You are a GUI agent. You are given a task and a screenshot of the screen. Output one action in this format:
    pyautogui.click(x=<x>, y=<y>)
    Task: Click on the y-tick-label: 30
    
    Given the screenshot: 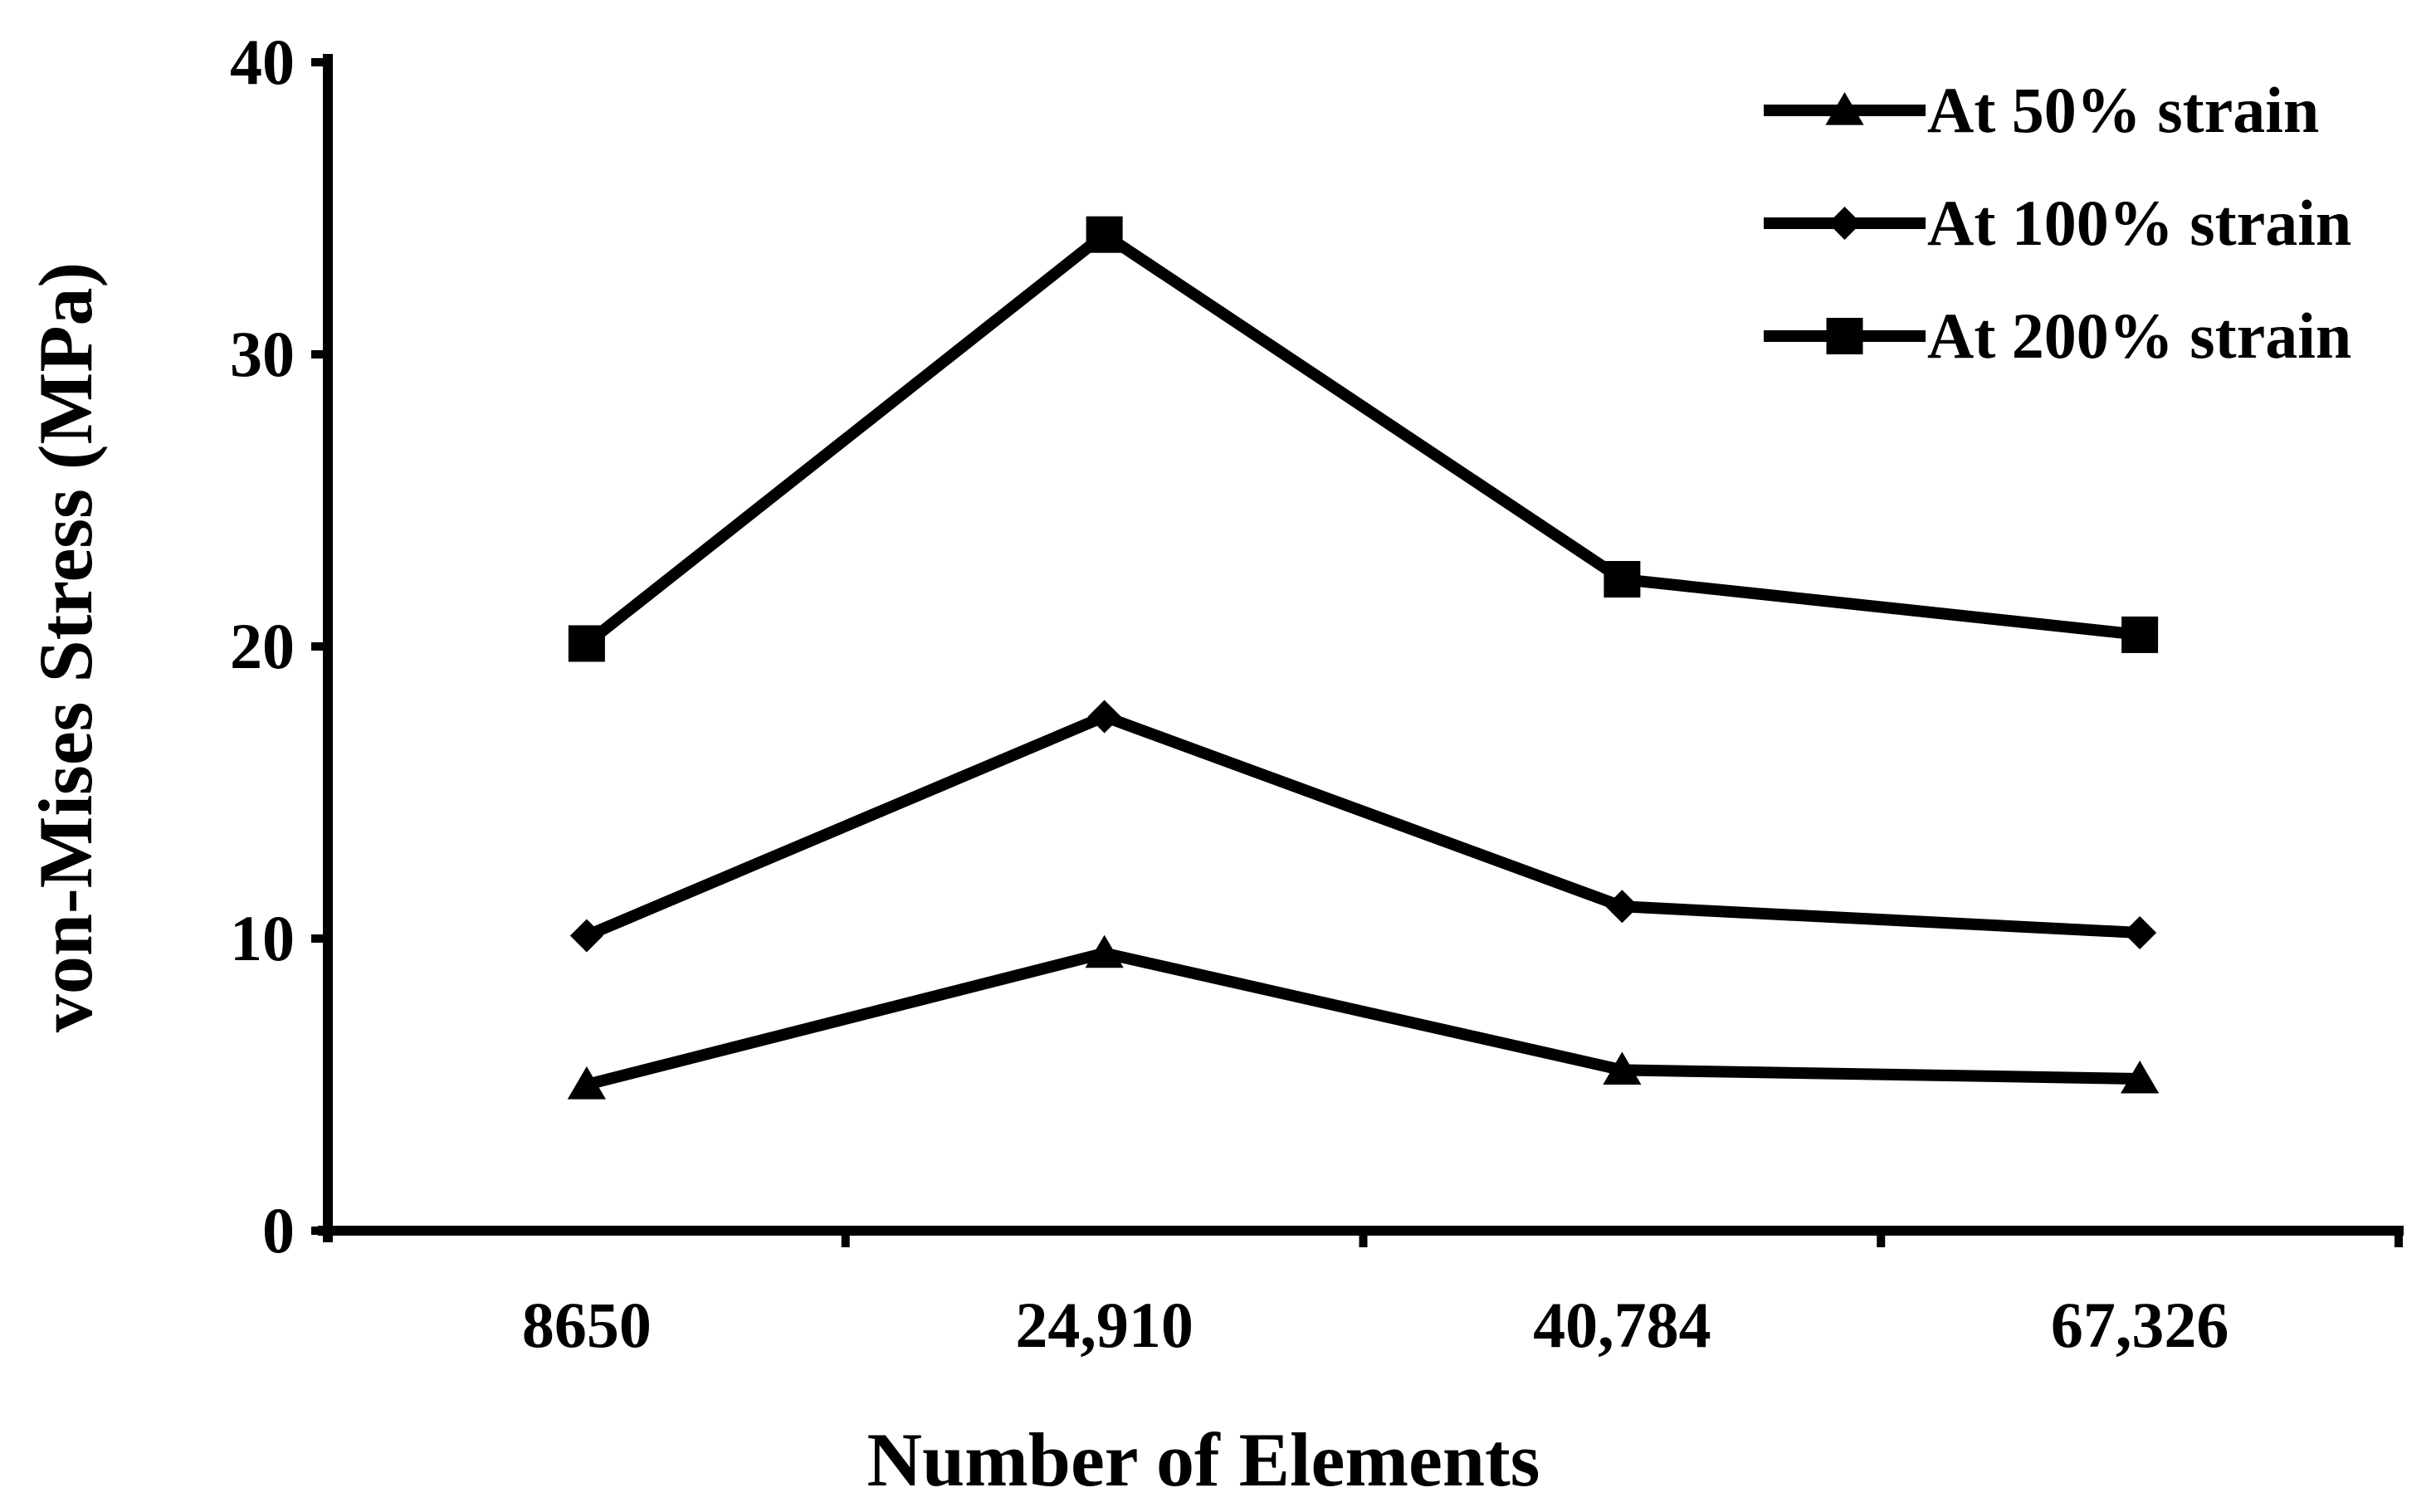 What is the action you would take?
    pyautogui.click(x=262, y=354)
    